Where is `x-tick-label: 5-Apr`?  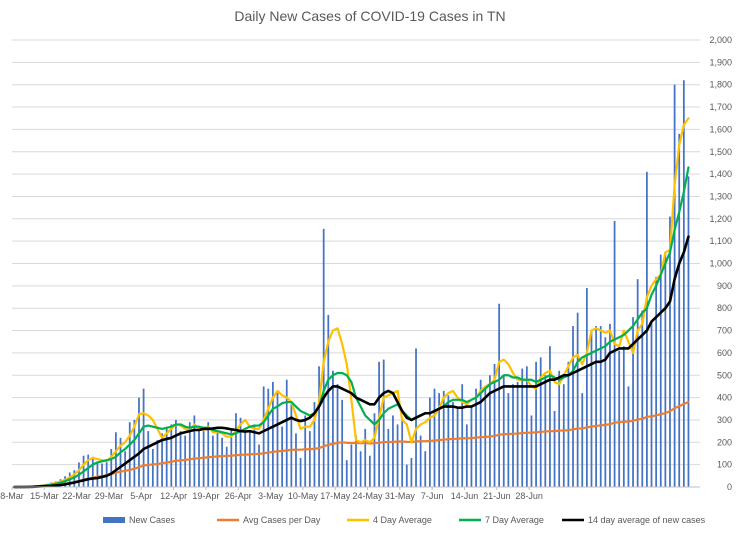 x-tick-label: 5-Apr is located at coordinates (141, 496).